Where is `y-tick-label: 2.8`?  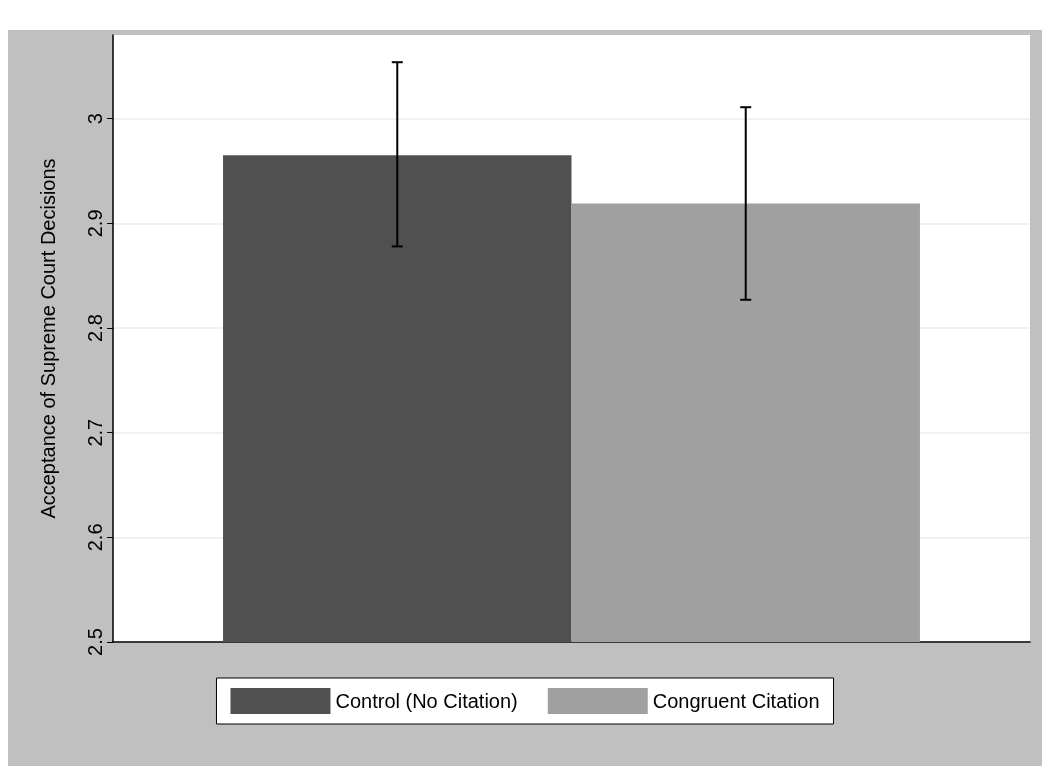 y-tick-label: 2.8 is located at coordinates (95, 328).